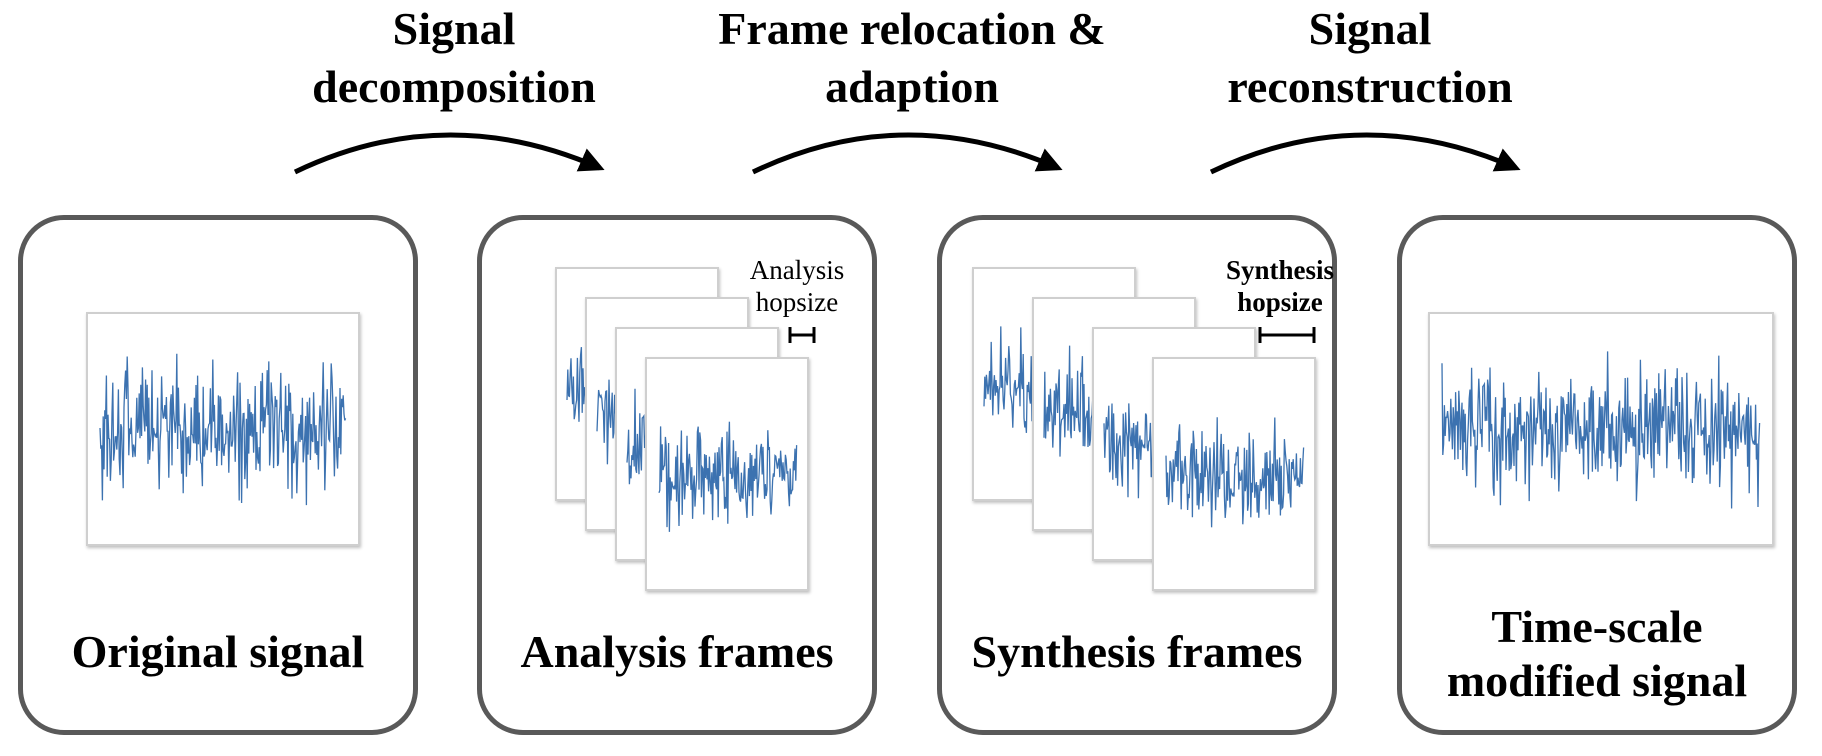  Describe the element at coordinates (1280, 270) in the screenshot. I see `hop-label-line: Synthesis` at that location.